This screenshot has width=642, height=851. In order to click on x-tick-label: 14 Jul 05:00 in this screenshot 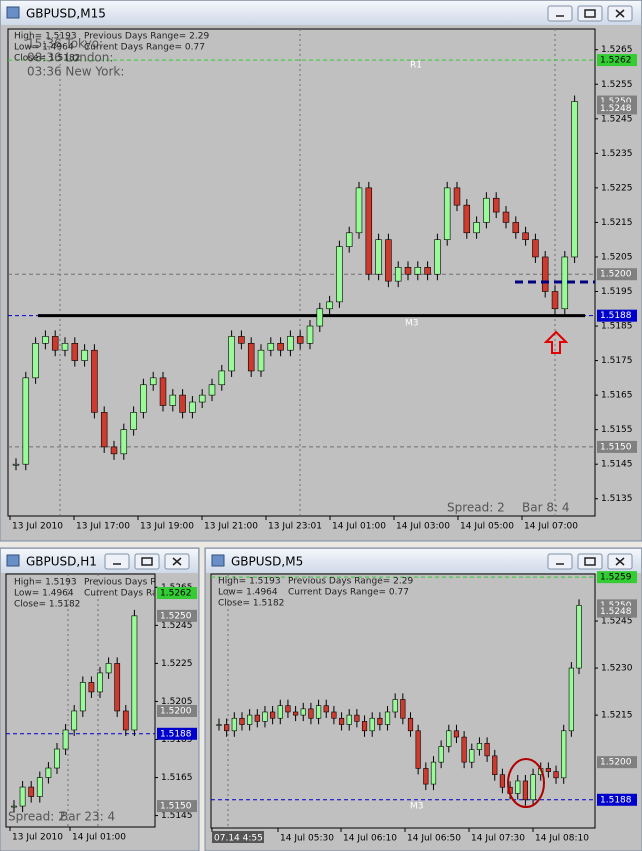, I will do `click(487, 527)`.